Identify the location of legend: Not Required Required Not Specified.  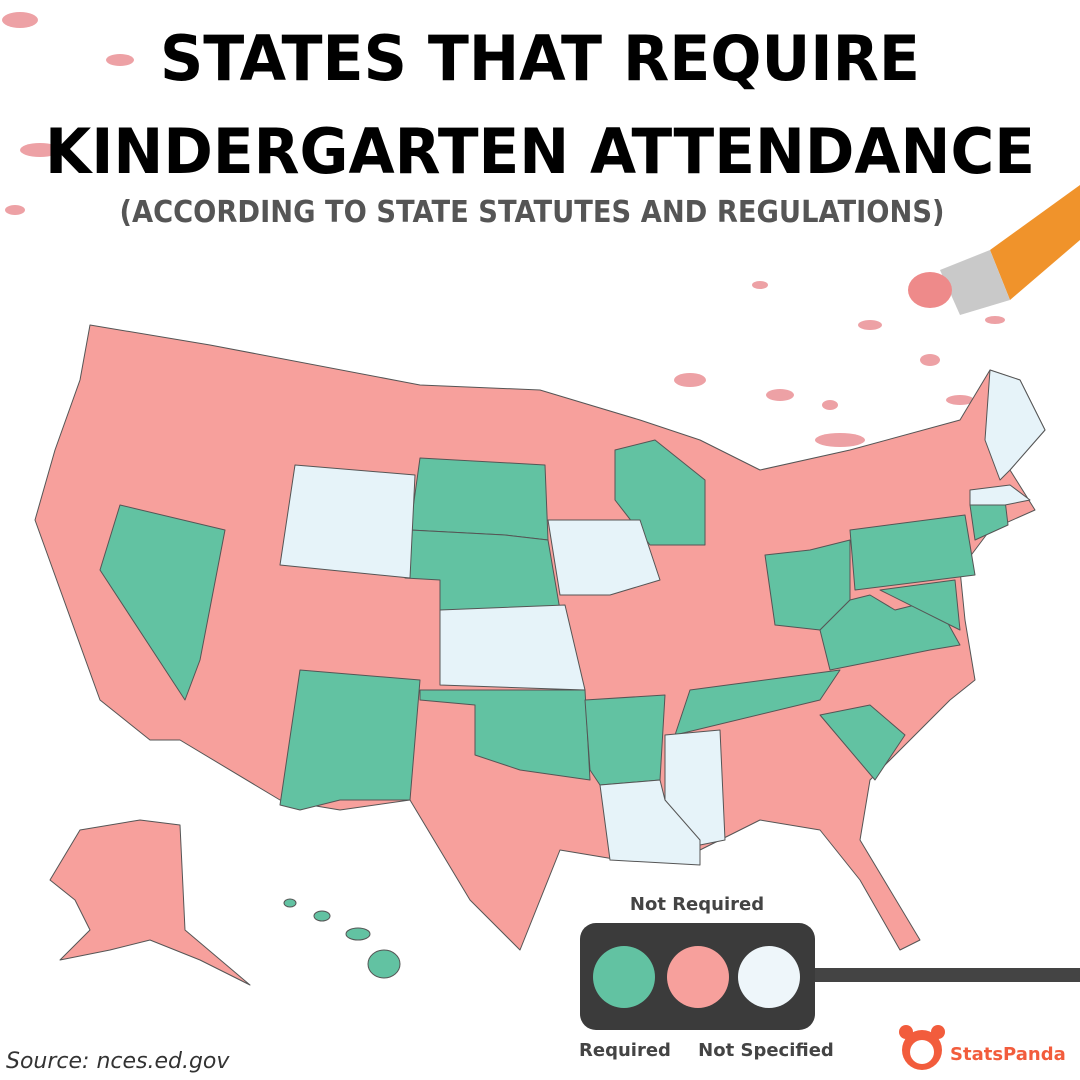
(829, 977).